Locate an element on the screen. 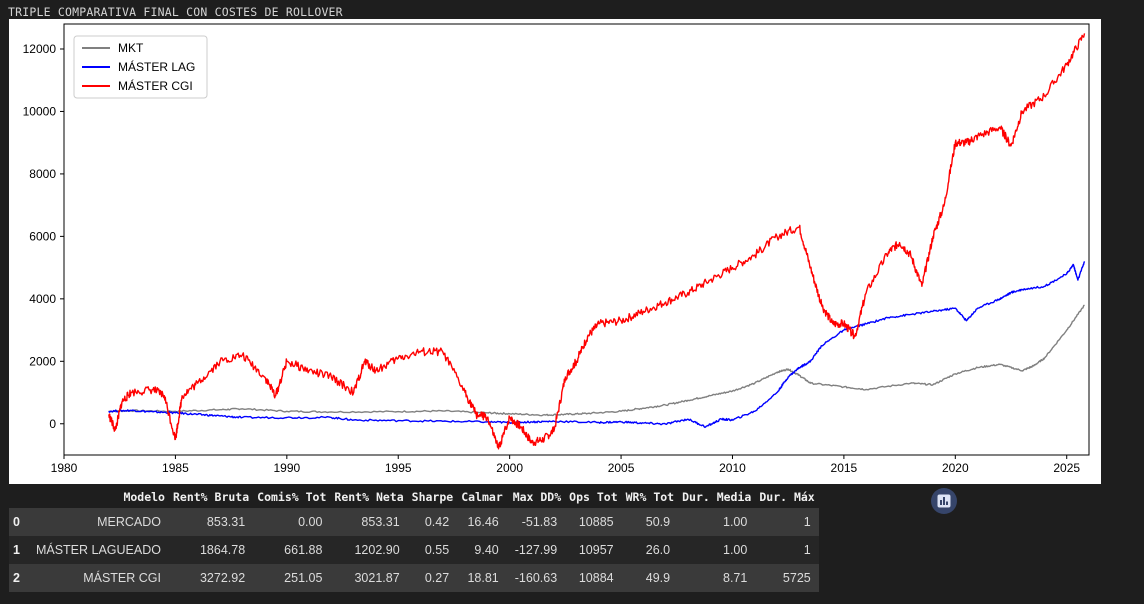 The image size is (1144, 604). table-cell: 0.27 is located at coordinates (432, 578).